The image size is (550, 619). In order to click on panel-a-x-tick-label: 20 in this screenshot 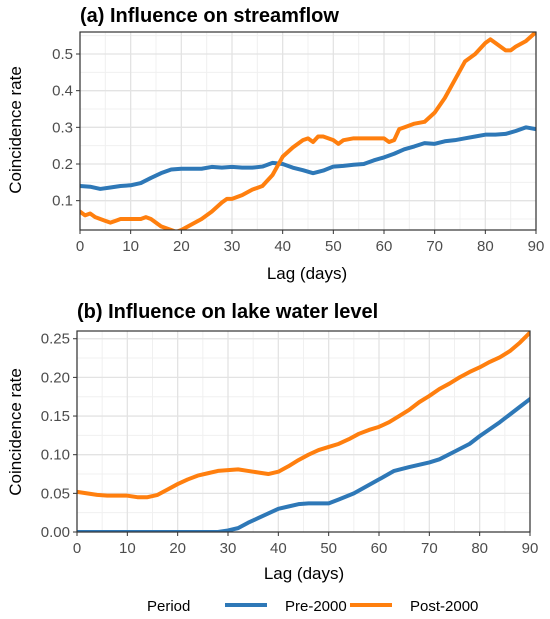, I will do `click(181, 246)`.